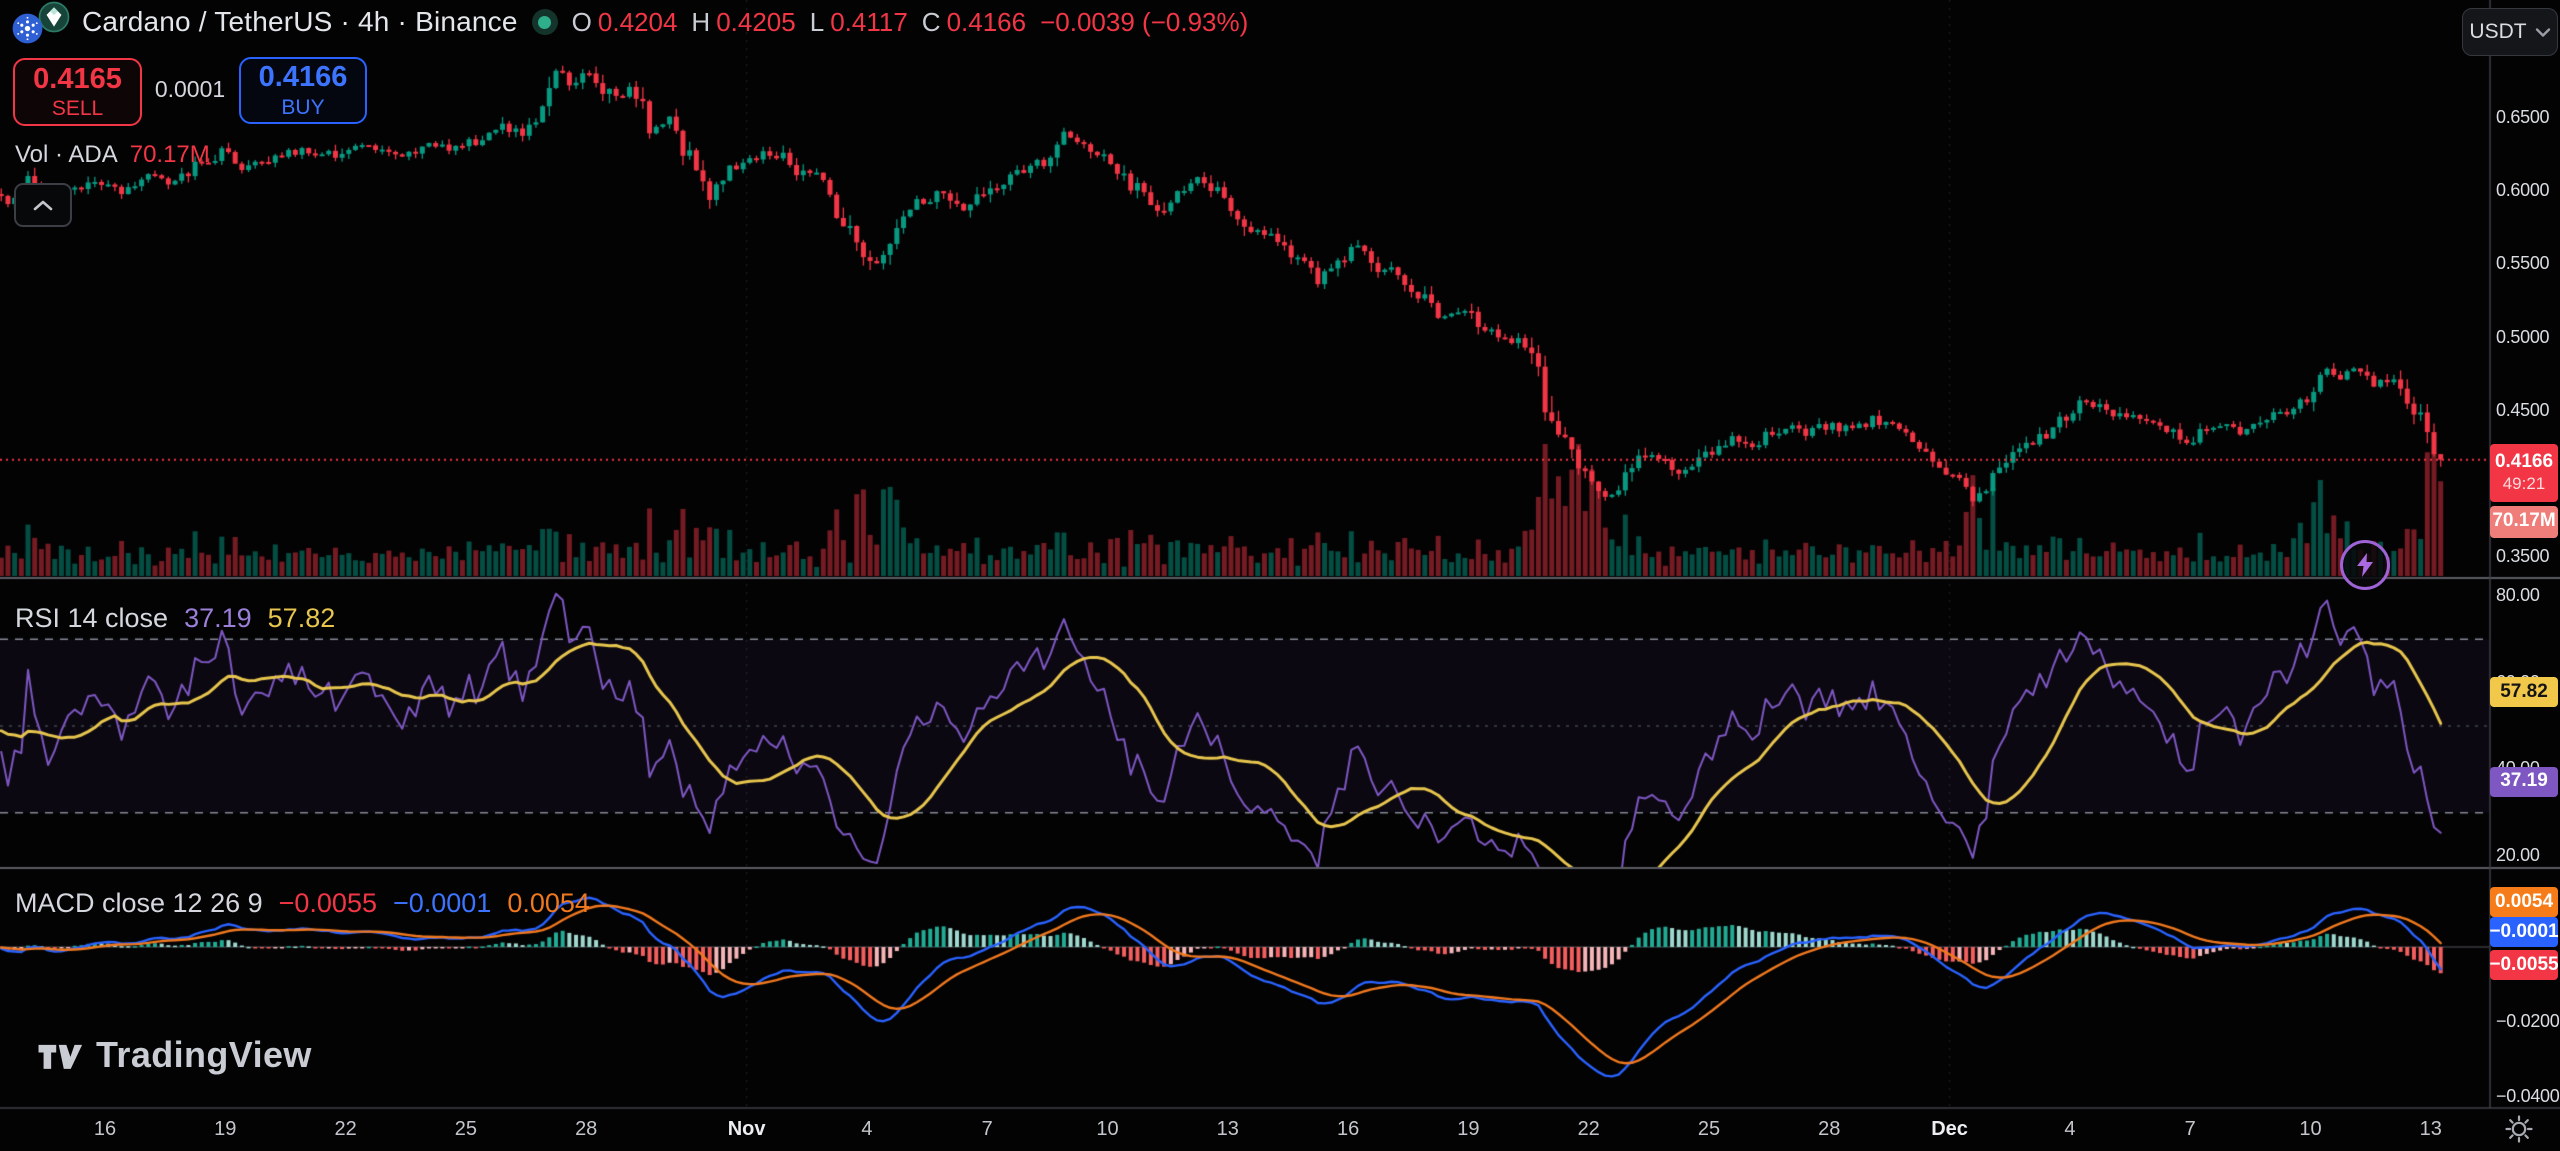  I want to click on rsi-legend-value: 37.19, so click(218, 618).